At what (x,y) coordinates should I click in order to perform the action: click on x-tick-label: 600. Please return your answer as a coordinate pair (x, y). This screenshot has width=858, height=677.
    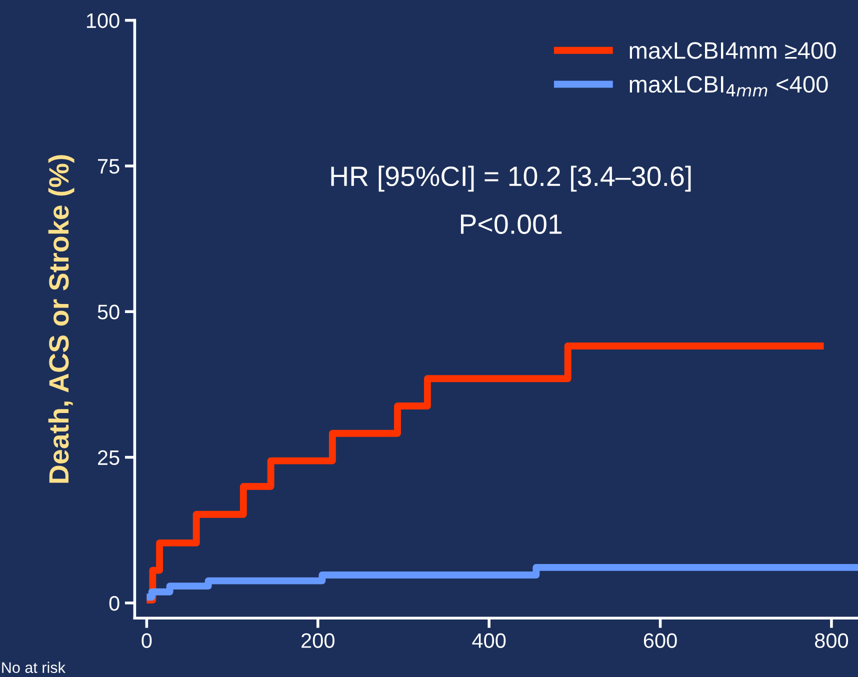
    Looking at the image, I should click on (660, 640).